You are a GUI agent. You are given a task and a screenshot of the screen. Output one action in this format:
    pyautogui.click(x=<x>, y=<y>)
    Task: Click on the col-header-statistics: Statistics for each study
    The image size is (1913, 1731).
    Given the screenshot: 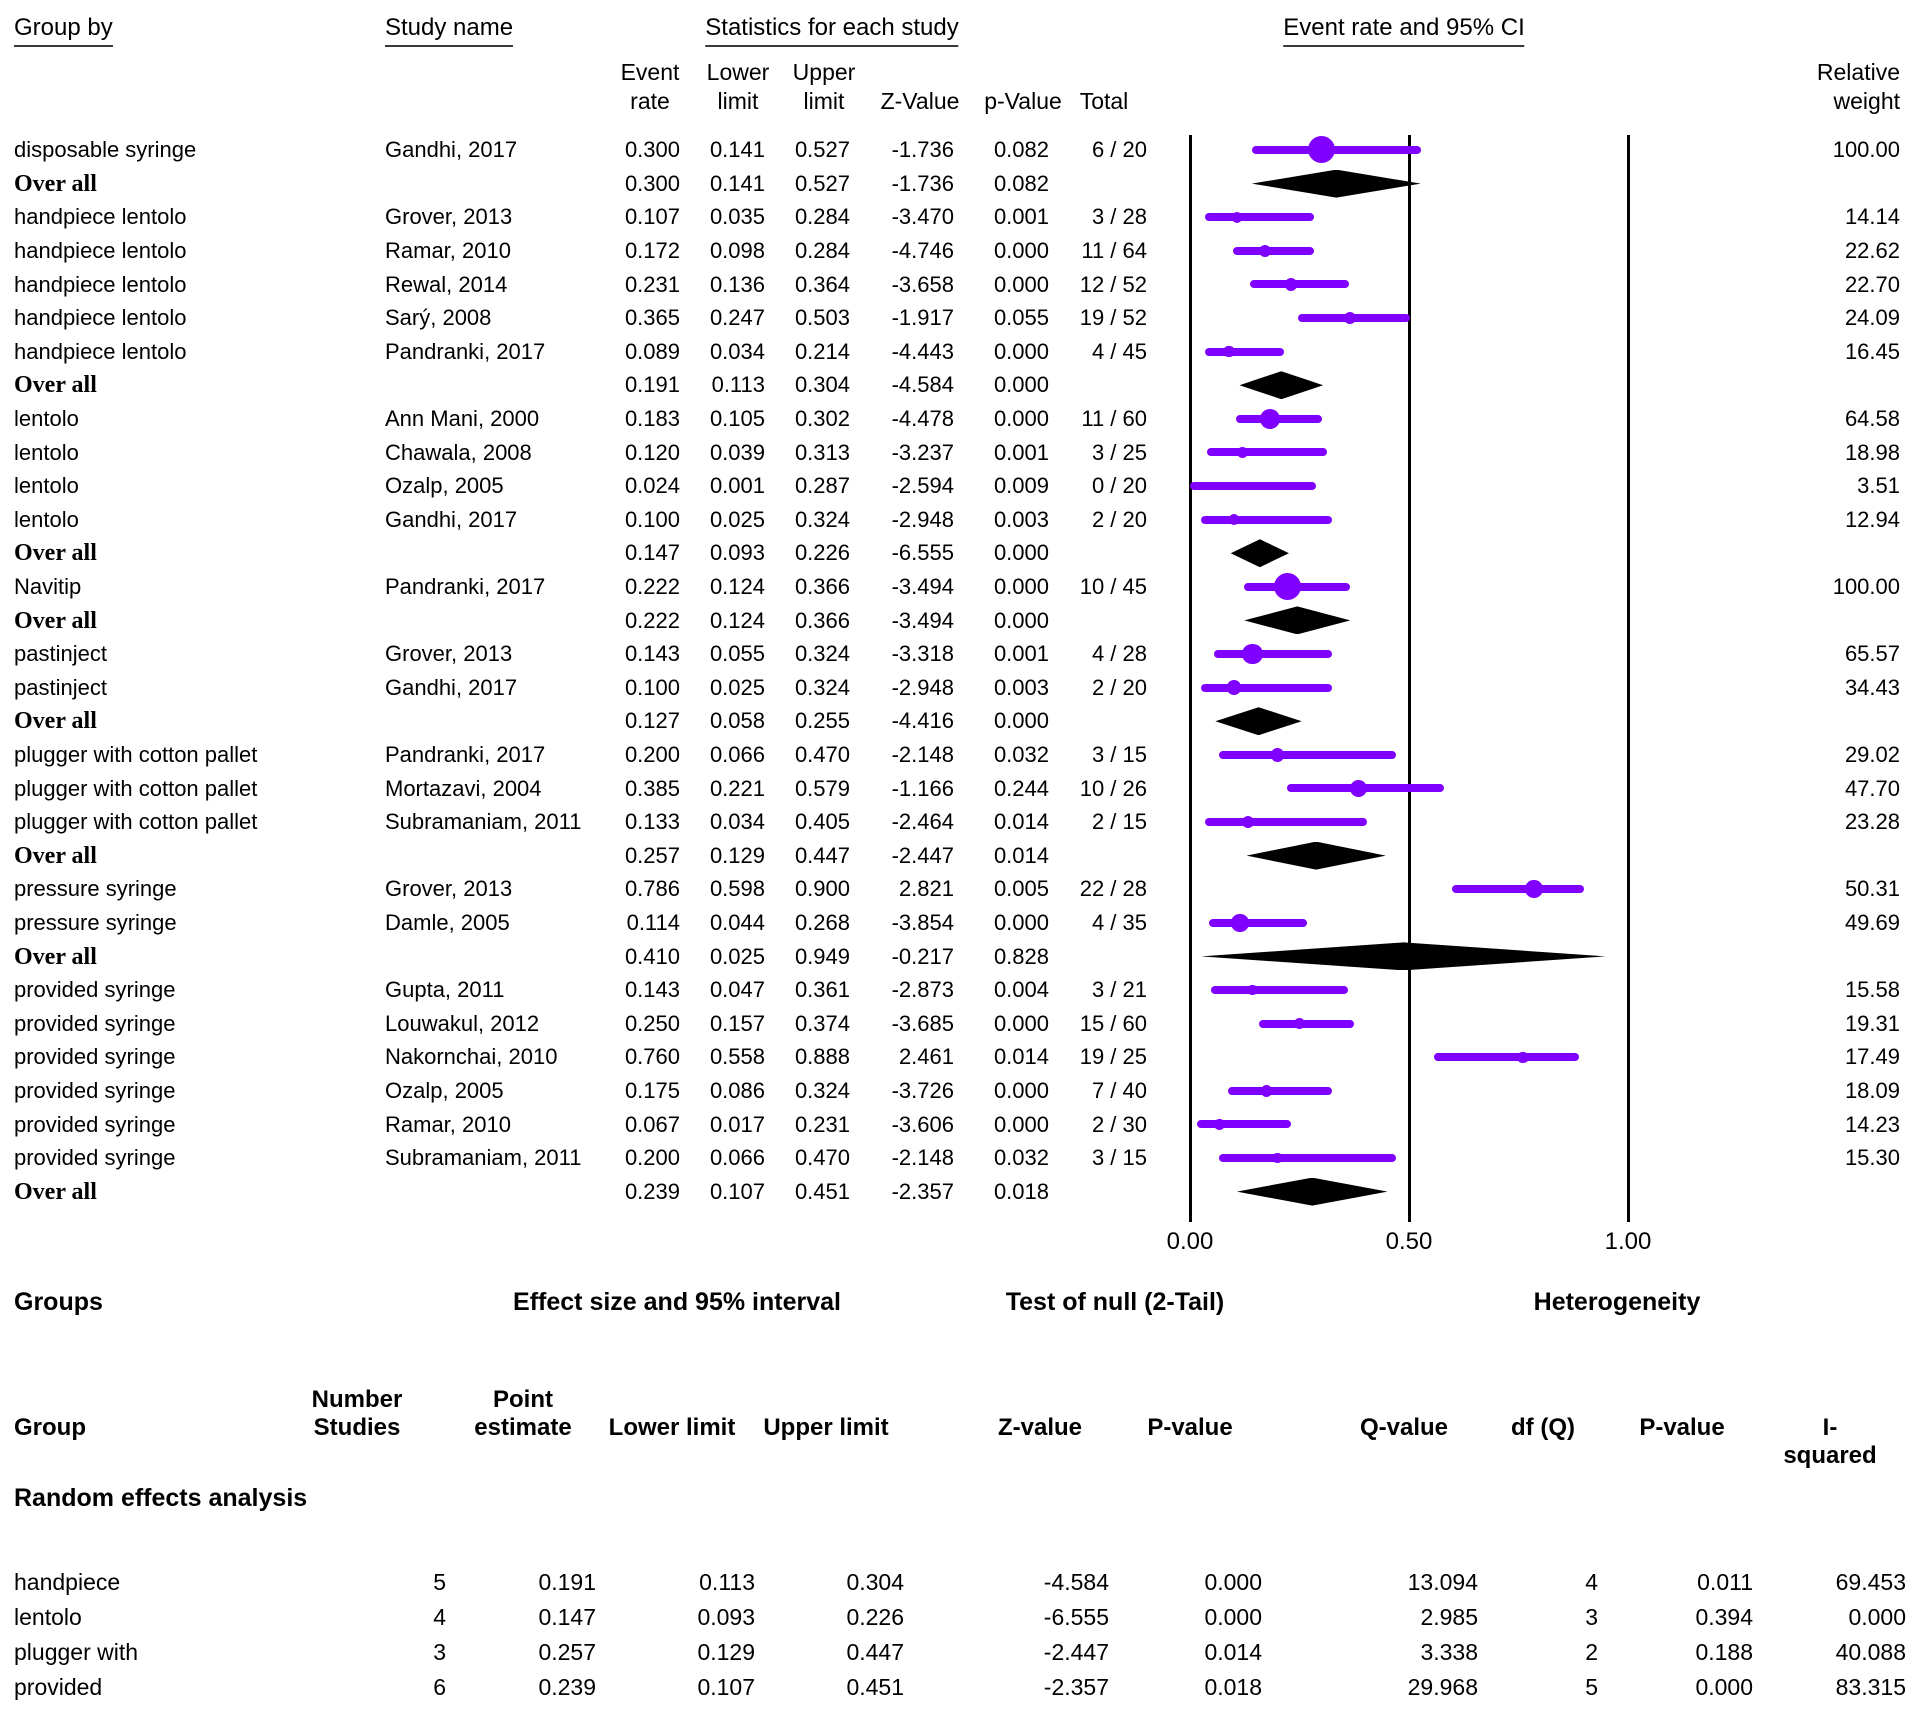 What is the action you would take?
    pyautogui.click(x=832, y=30)
    